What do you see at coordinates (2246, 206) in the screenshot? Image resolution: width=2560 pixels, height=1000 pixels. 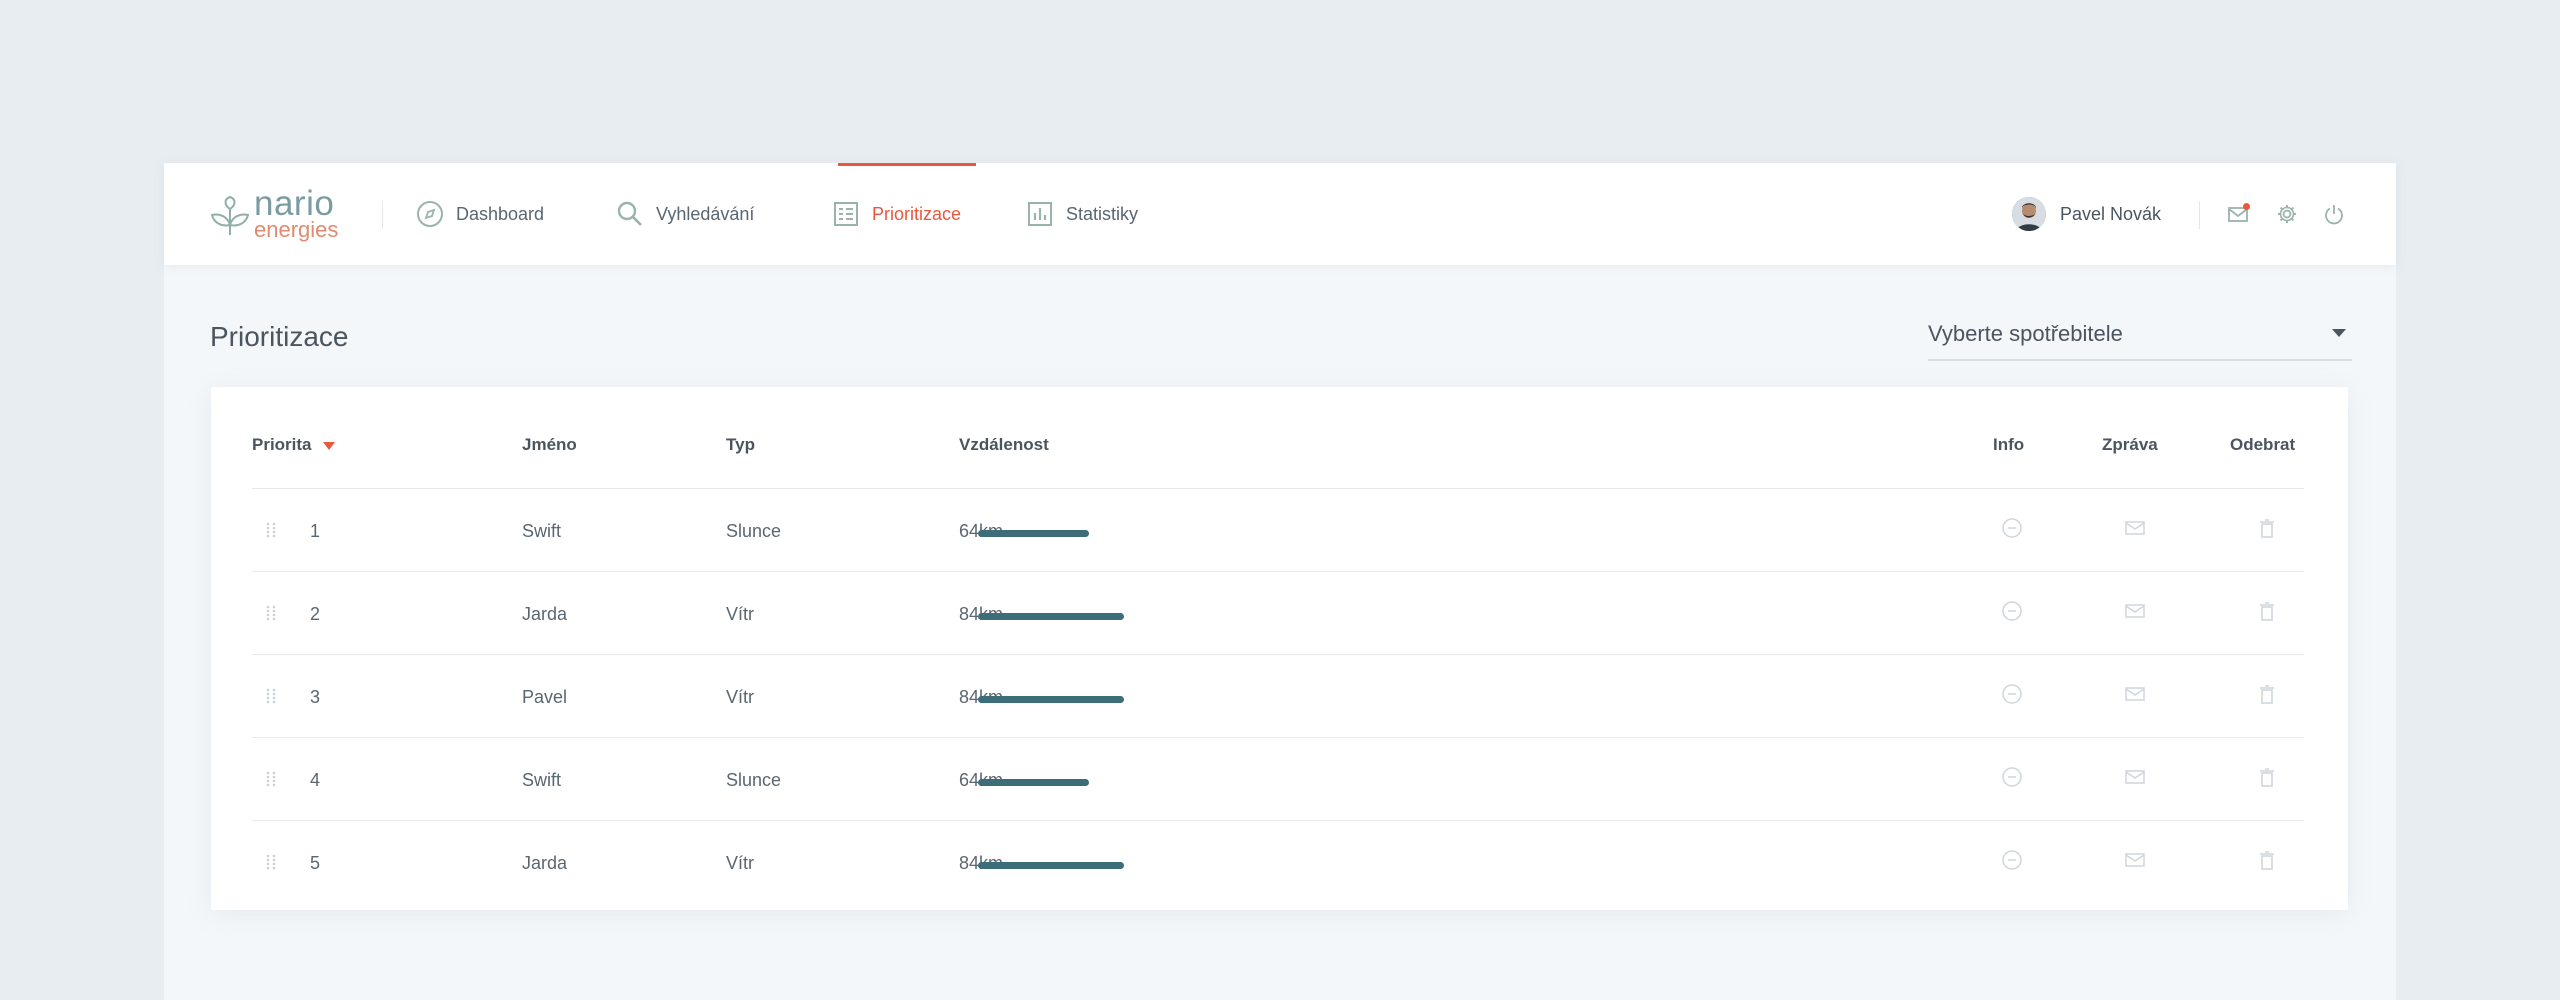 I see `notification-dot` at bounding box center [2246, 206].